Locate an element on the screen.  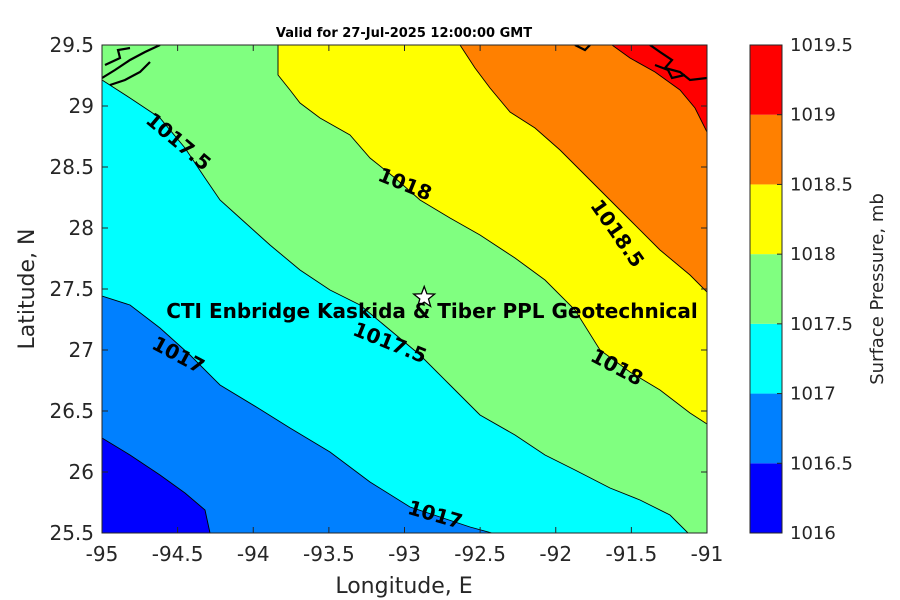
colorbar: 1016 1016.5 1017 1017.5 1018 1018.5 1019 1019.5 is located at coordinates (801, 289).